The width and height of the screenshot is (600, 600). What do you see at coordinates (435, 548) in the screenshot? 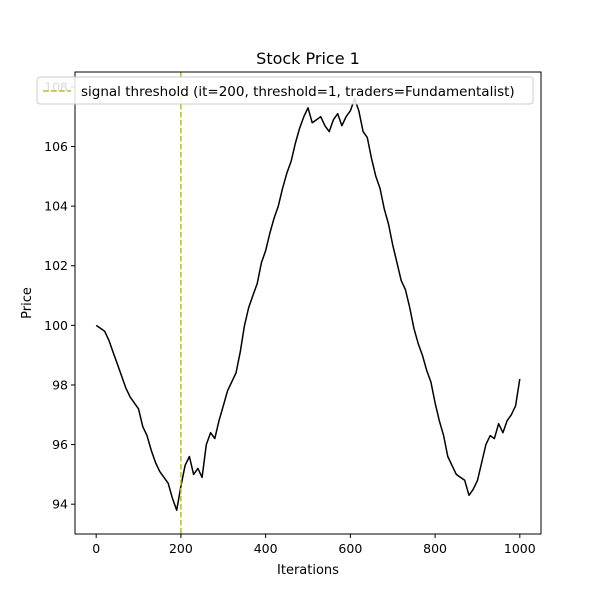
I see `x-tick-label: 800` at bounding box center [435, 548].